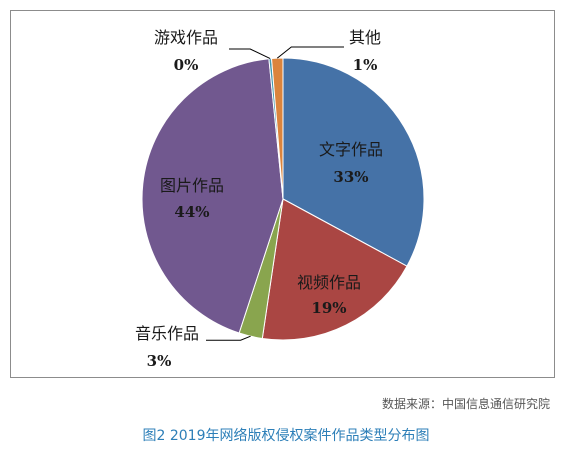  What do you see at coordinates (186, 65) in the screenshot?
I see `slice-pct-game: 0%` at bounding box center [186, 65].